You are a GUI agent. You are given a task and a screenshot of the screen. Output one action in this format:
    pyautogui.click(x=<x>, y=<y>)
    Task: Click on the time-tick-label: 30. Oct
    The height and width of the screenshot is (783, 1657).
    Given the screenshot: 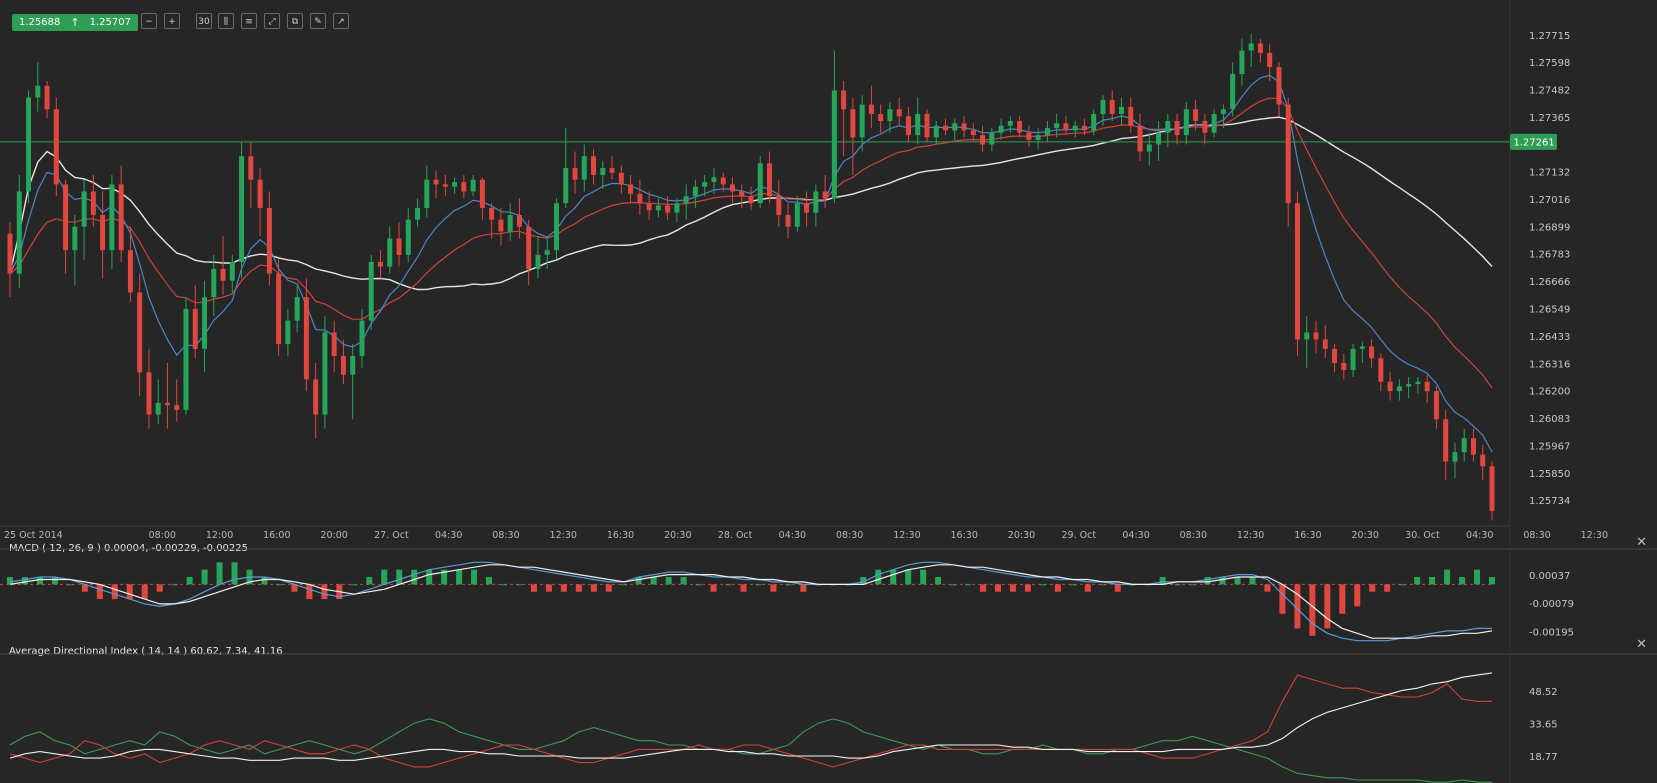 What is the action you would take?
    pyautogui.click(x=1422, y=535)
    